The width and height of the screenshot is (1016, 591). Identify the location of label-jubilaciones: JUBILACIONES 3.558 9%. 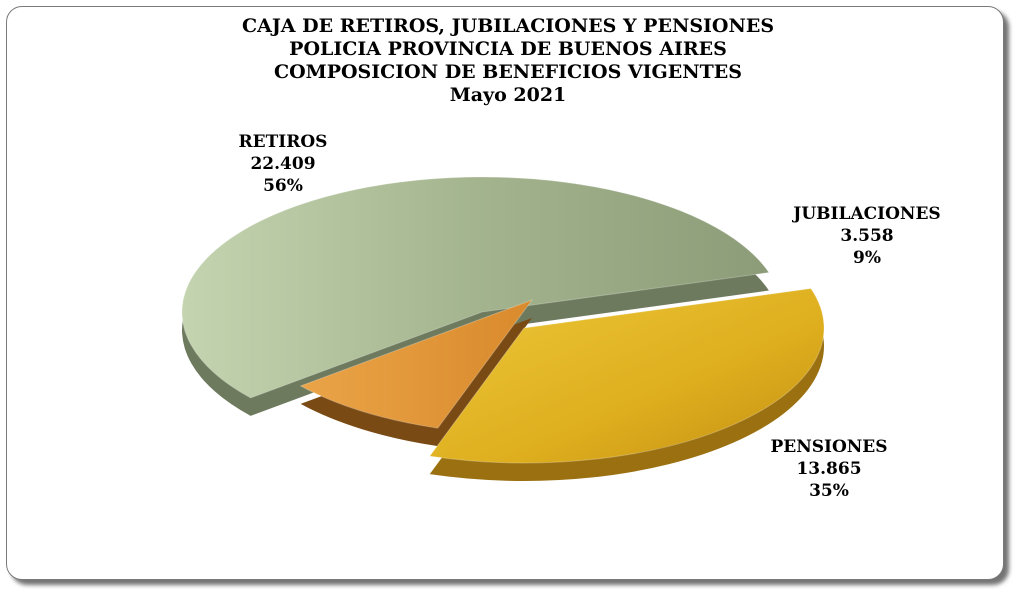
(867, 236).